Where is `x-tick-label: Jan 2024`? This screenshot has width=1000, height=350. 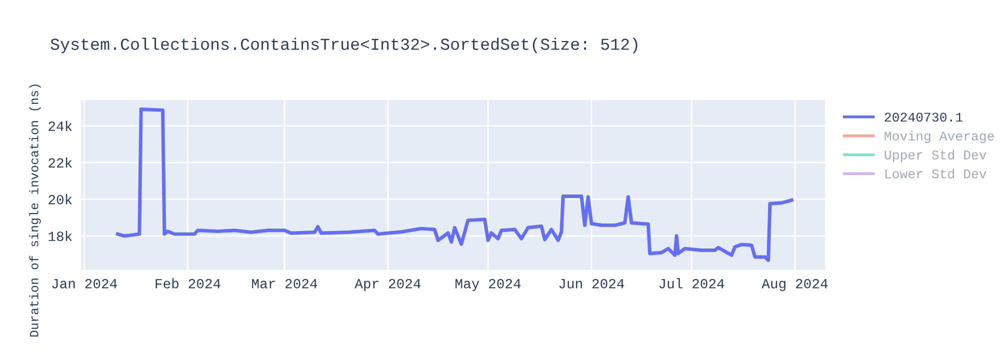
x-tick-label: Jan 2024 is located at coordinates (84, 283).